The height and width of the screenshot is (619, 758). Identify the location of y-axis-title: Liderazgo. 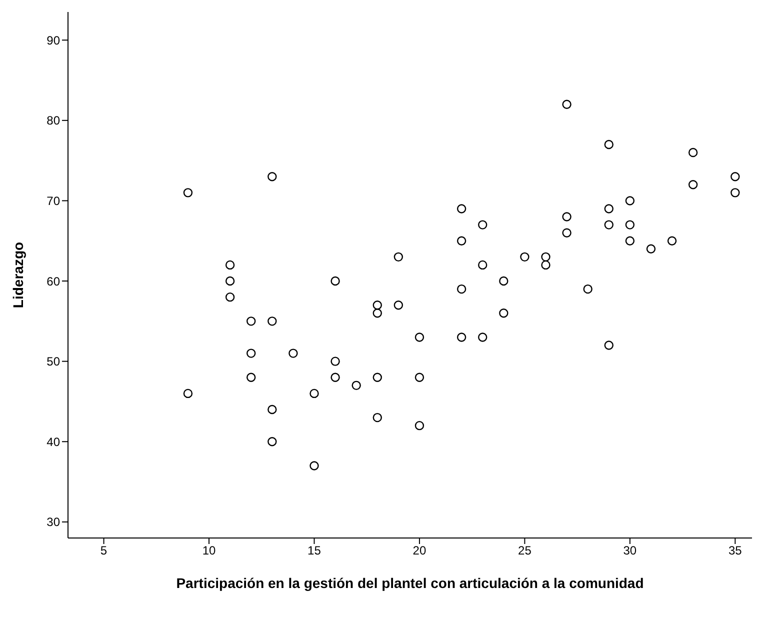
(18, 275).